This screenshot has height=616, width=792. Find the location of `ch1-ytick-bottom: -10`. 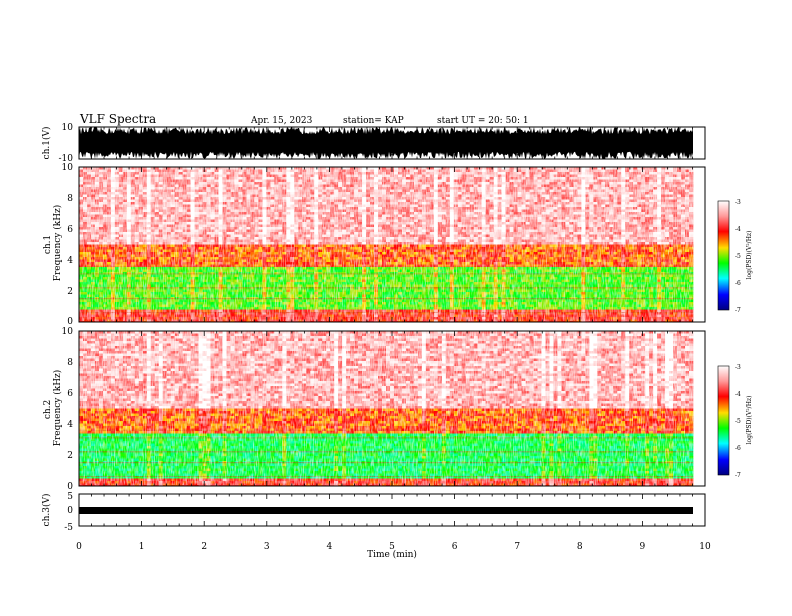

ch1-ytick-bottom: -10 is located at coordinates (66, 159).